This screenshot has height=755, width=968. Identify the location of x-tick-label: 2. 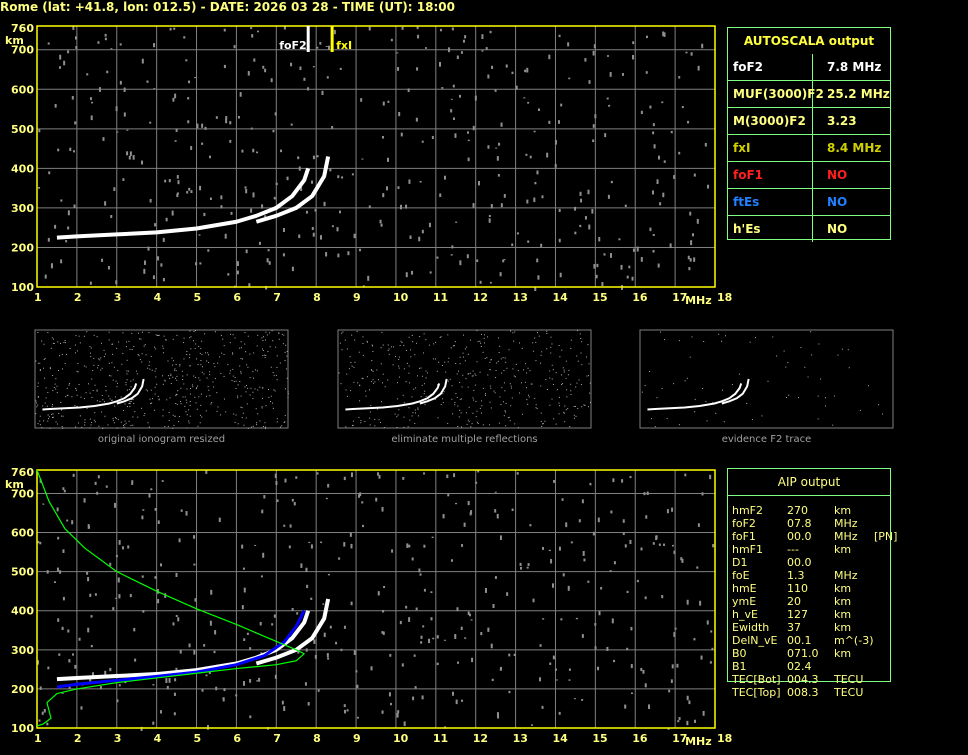
(78, 738).